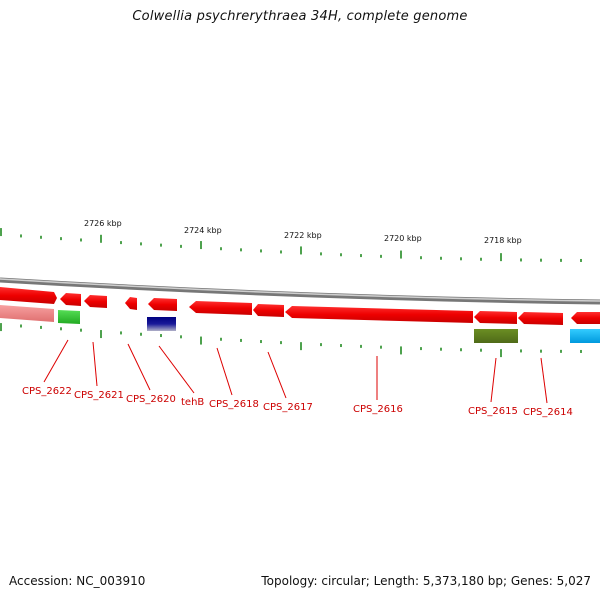  I want to click on gene-label: CPS_2616, so click(378, 409).